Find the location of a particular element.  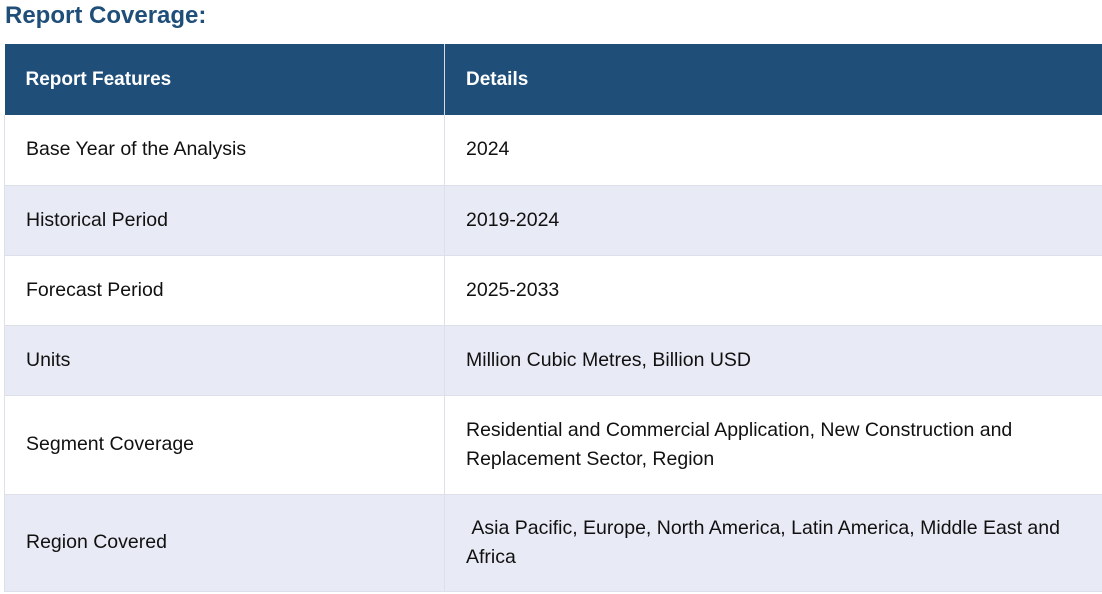

details-cell: Million Cubic Metres, Billion USD is located at coordinates (773, 360).